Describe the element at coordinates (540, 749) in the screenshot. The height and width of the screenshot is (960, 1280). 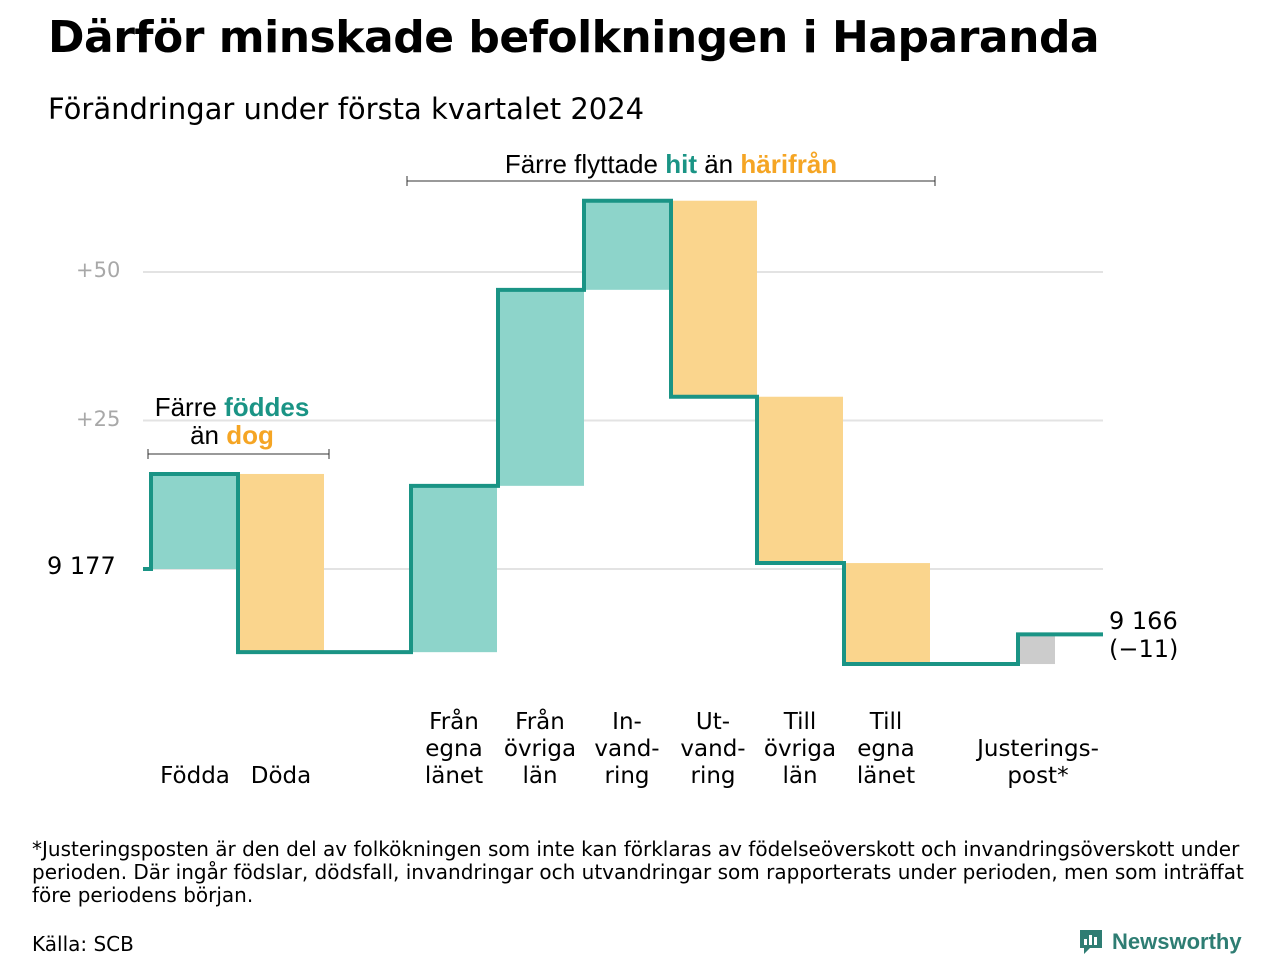
I see `category-label: Från övriga län` at that location.